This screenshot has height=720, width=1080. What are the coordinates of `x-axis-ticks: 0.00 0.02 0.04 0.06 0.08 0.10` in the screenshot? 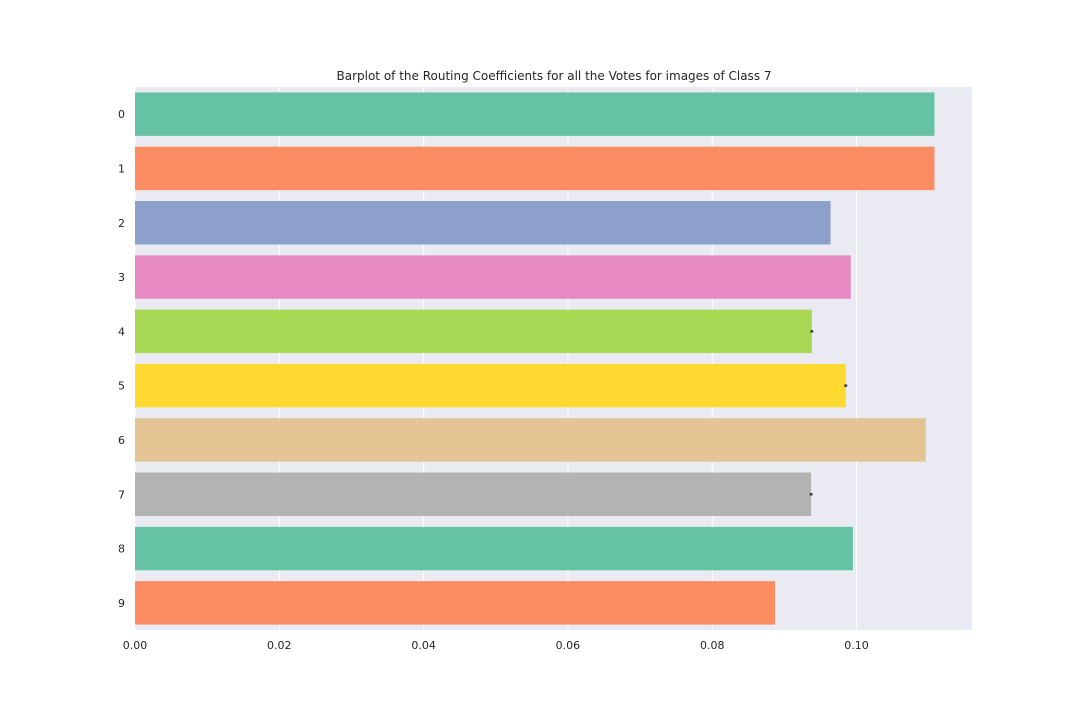 It's located at (496, 645).